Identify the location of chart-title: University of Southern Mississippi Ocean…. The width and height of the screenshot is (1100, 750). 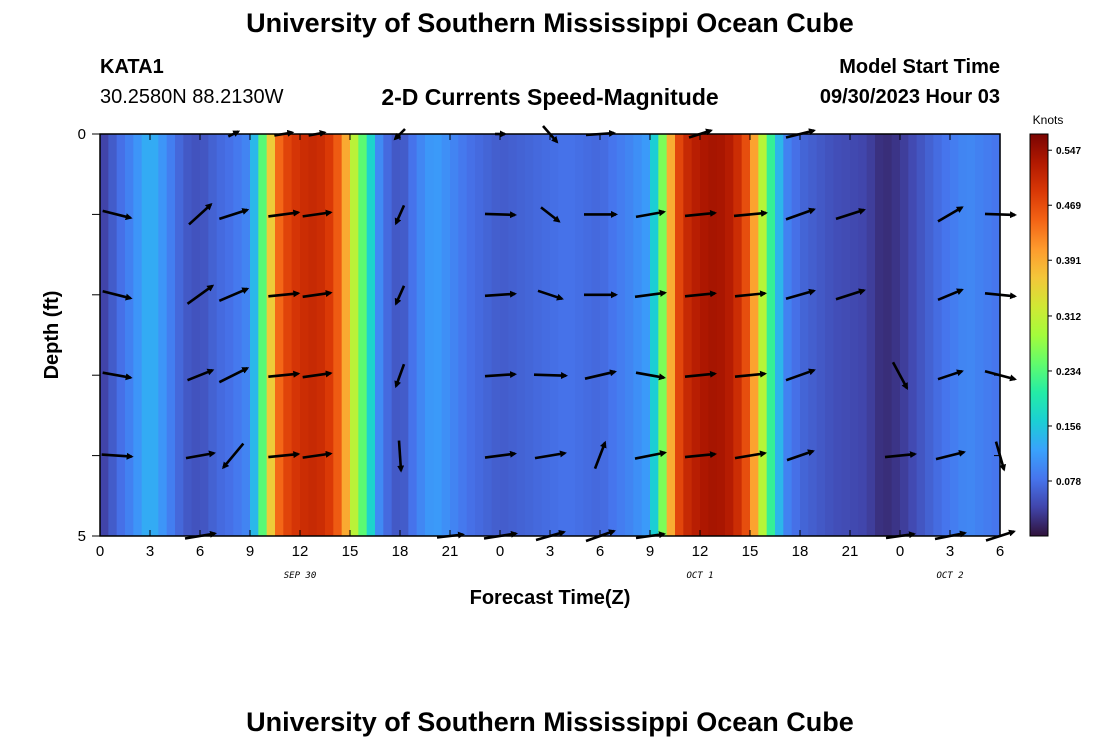
(550, 23).